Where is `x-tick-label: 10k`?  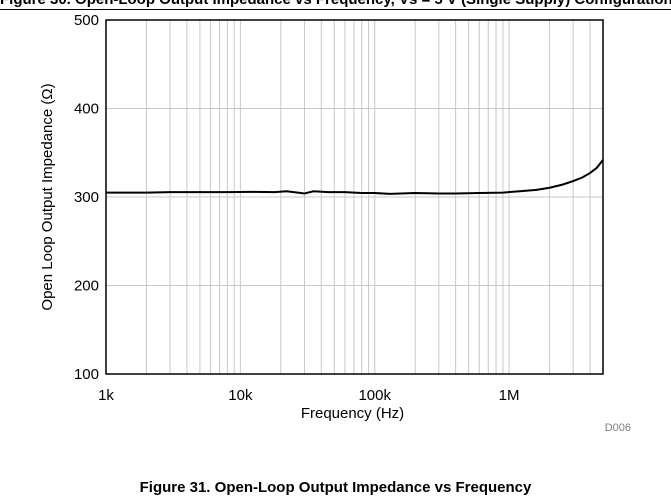 x-tick-label: 10k is located at coordinates (240, 395).